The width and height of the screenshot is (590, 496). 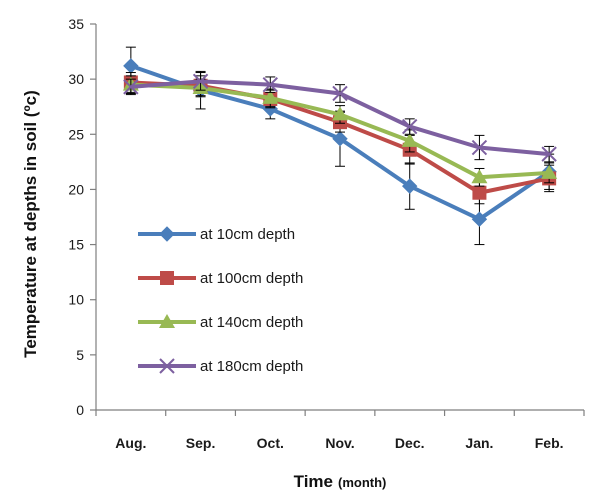 I want to click on x-tick-label: Jan., so click(x=479, y=443).